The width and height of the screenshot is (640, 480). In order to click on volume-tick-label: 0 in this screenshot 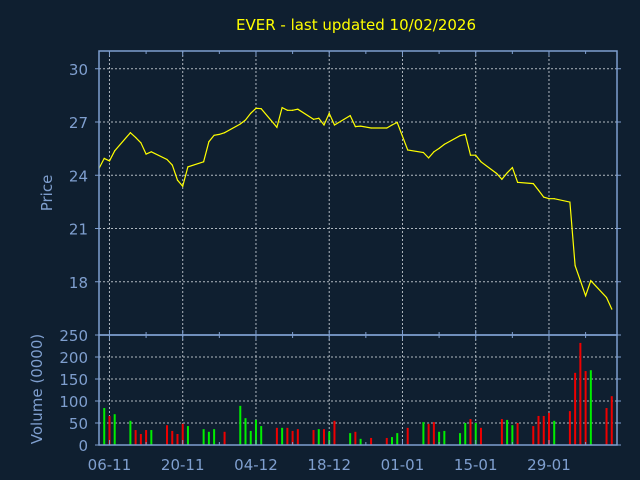, I will do `click(83, 446)`.